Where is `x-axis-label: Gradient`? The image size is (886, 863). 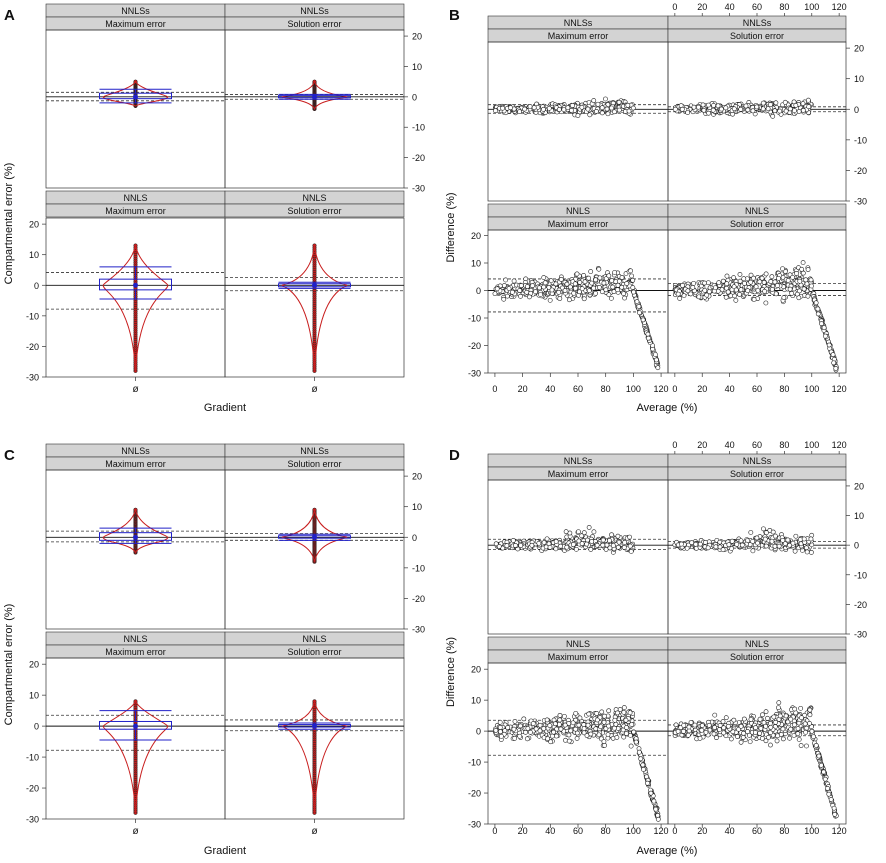 x-axis-label: Gradient is located at coordinates (225, 408).